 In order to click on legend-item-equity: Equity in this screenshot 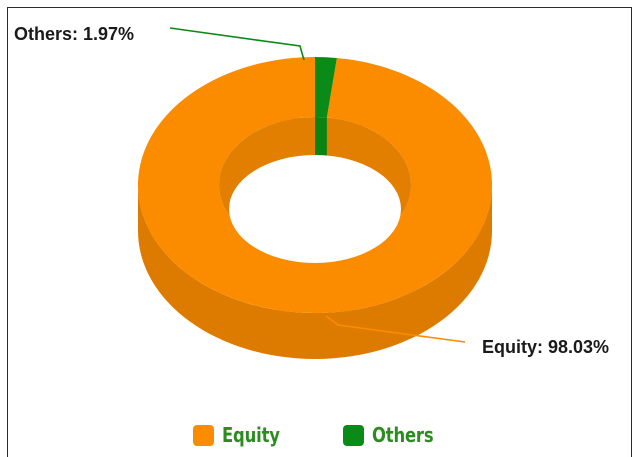, I will do `click(242, 435)`.